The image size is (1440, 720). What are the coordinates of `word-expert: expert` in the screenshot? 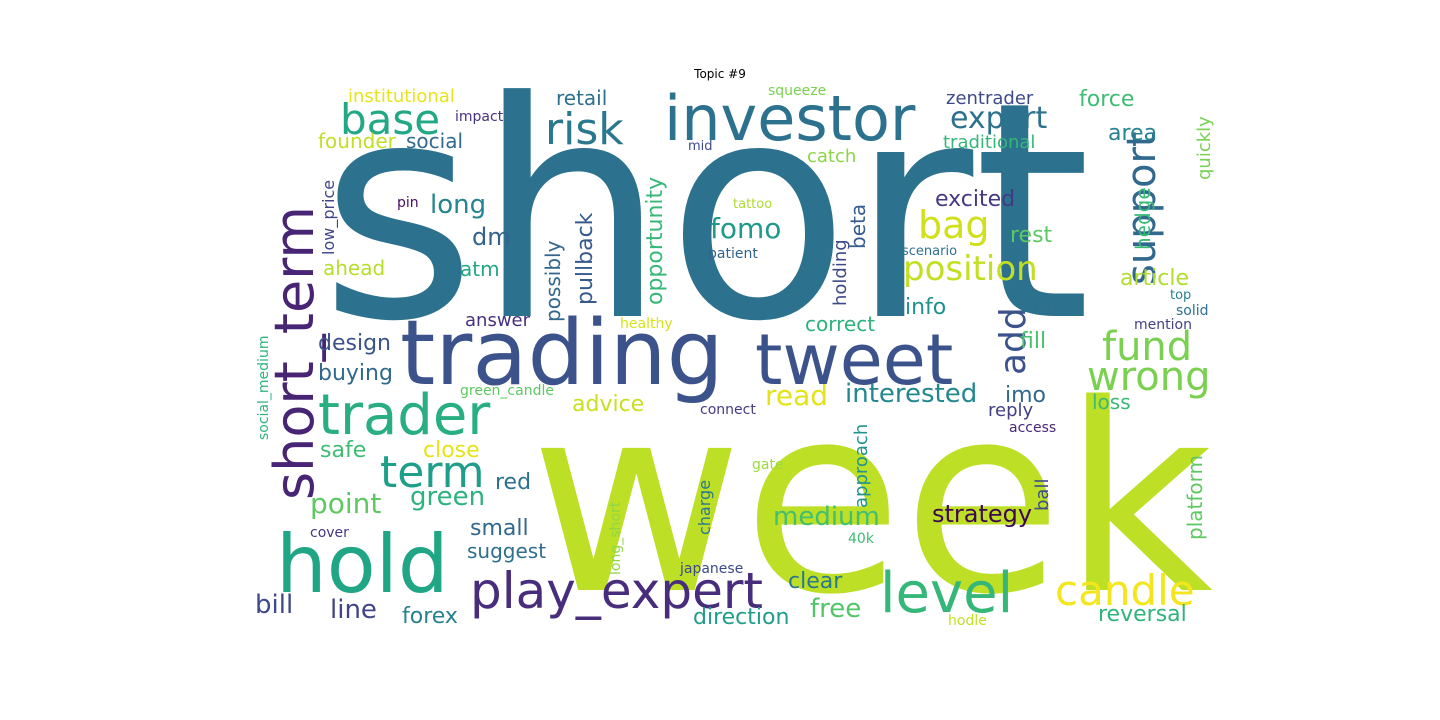 It's located at (999, 118).